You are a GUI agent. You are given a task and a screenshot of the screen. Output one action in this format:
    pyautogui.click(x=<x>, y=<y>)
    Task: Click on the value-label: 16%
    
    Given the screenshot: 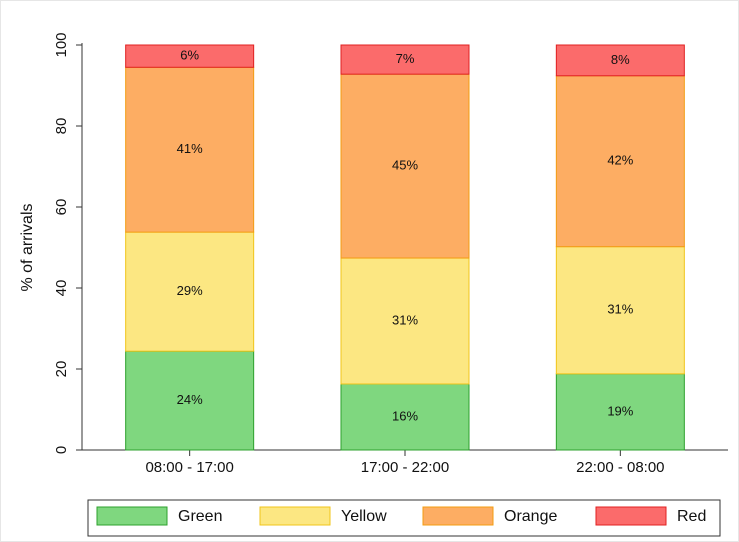 What is the action you would take?
    pyautogui.click(x=405, y=415)
    